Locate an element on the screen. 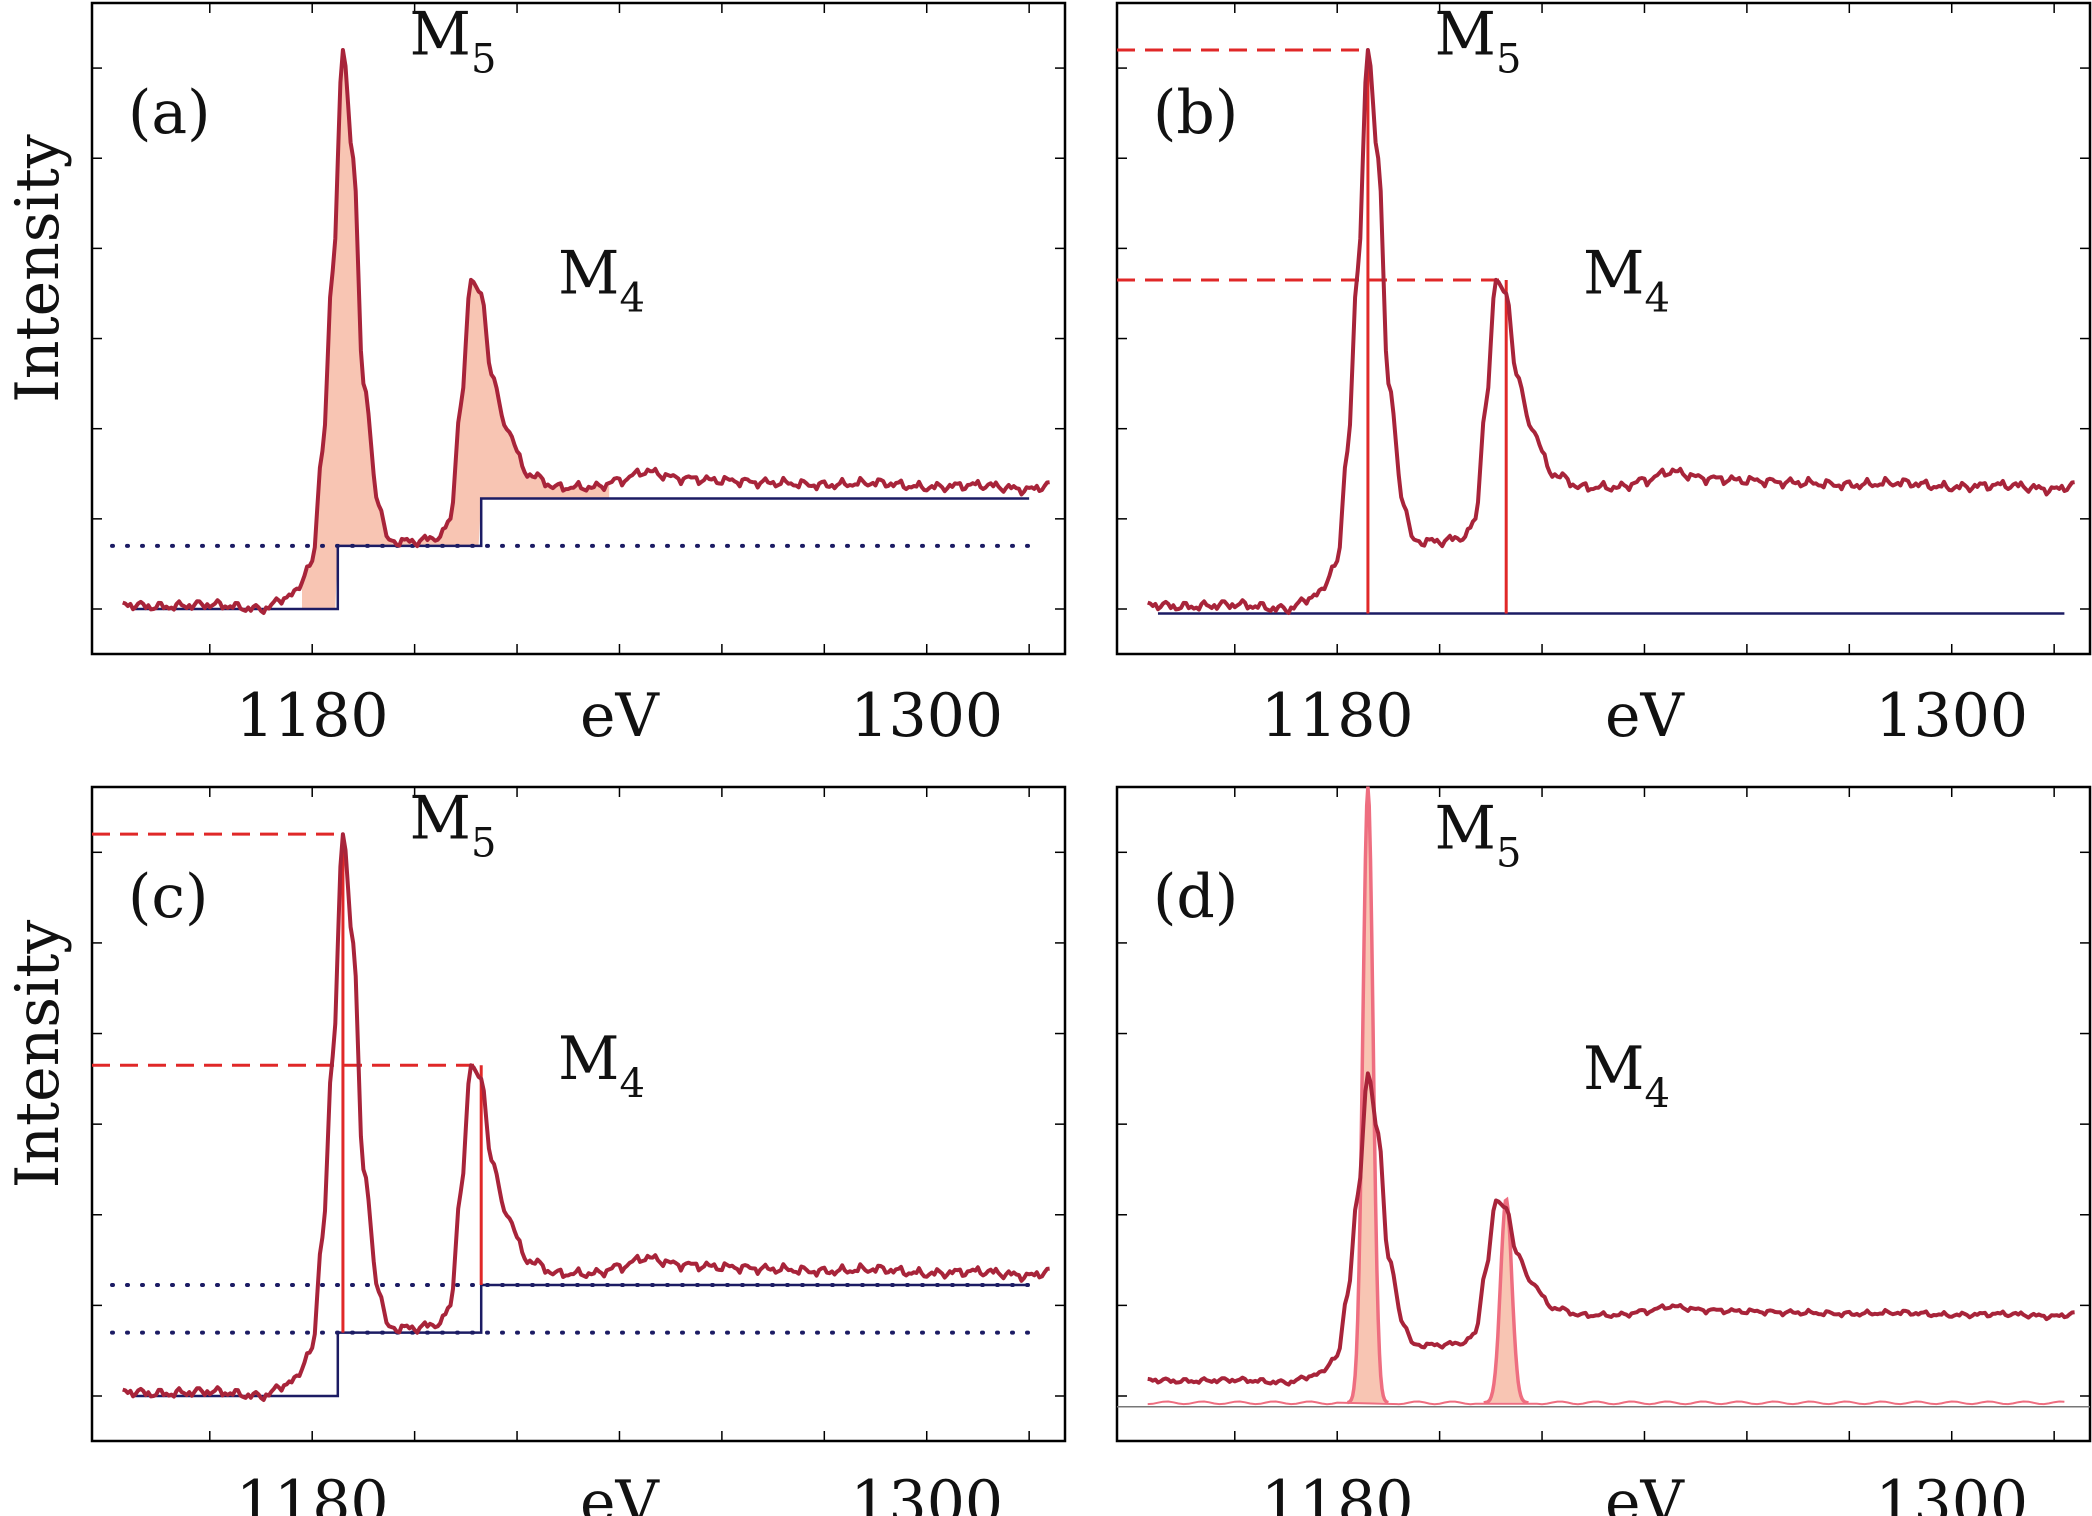 The image size is (2092, 1516). panel-label: (d) is located at coordinates (1195, 897).